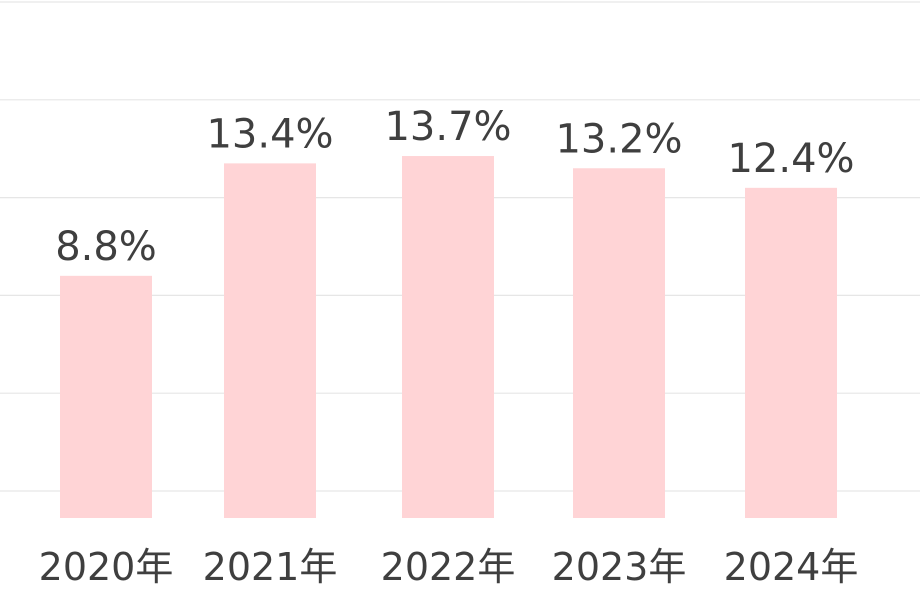  I want to click on data-label-2024年: 12.4%, so click(790, 159).